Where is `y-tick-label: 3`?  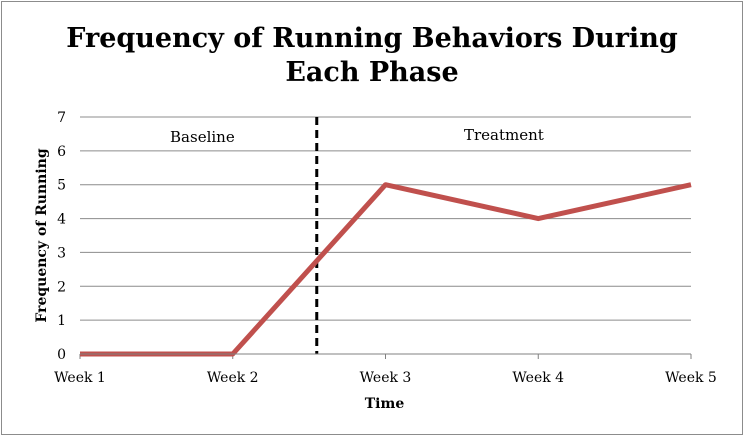 y-tick-label: 3 is located at coordinates (61, 253).